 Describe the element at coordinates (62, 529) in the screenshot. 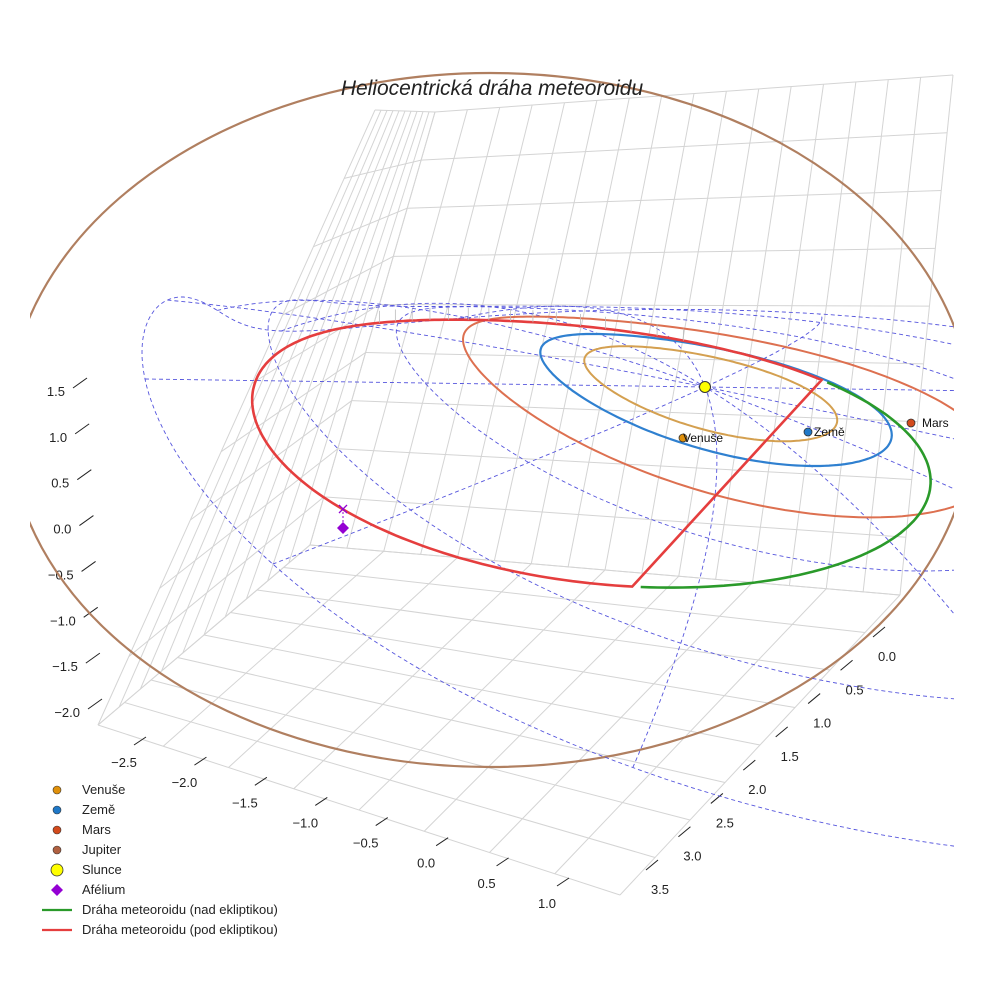

I see `z-axis-tick-label: 0.0` at that location.